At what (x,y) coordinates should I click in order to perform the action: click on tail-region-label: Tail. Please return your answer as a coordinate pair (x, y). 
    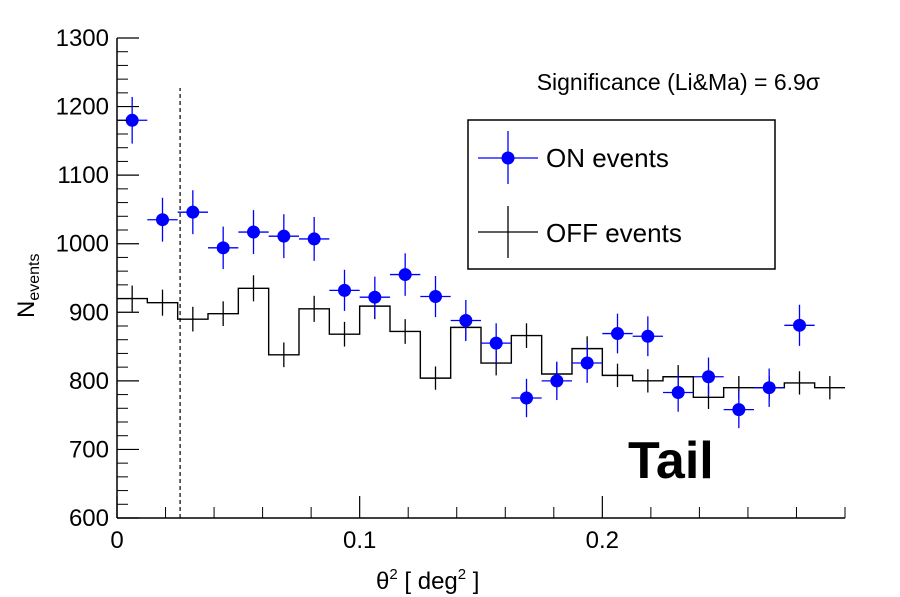
    Looking at the image, I should click on (671, 461).